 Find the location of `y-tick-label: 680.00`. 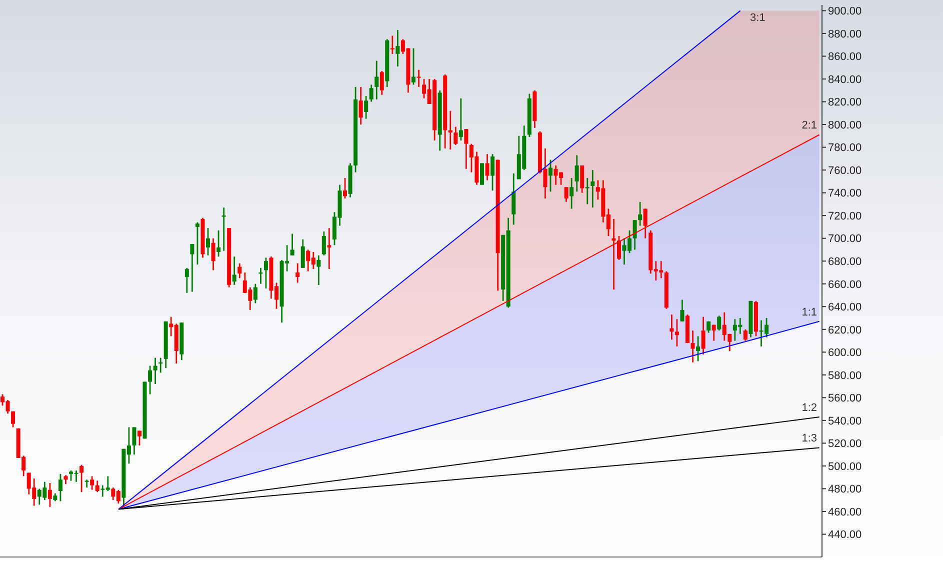

y-tick-label: 680.00 is located at coordinates (845, 262).